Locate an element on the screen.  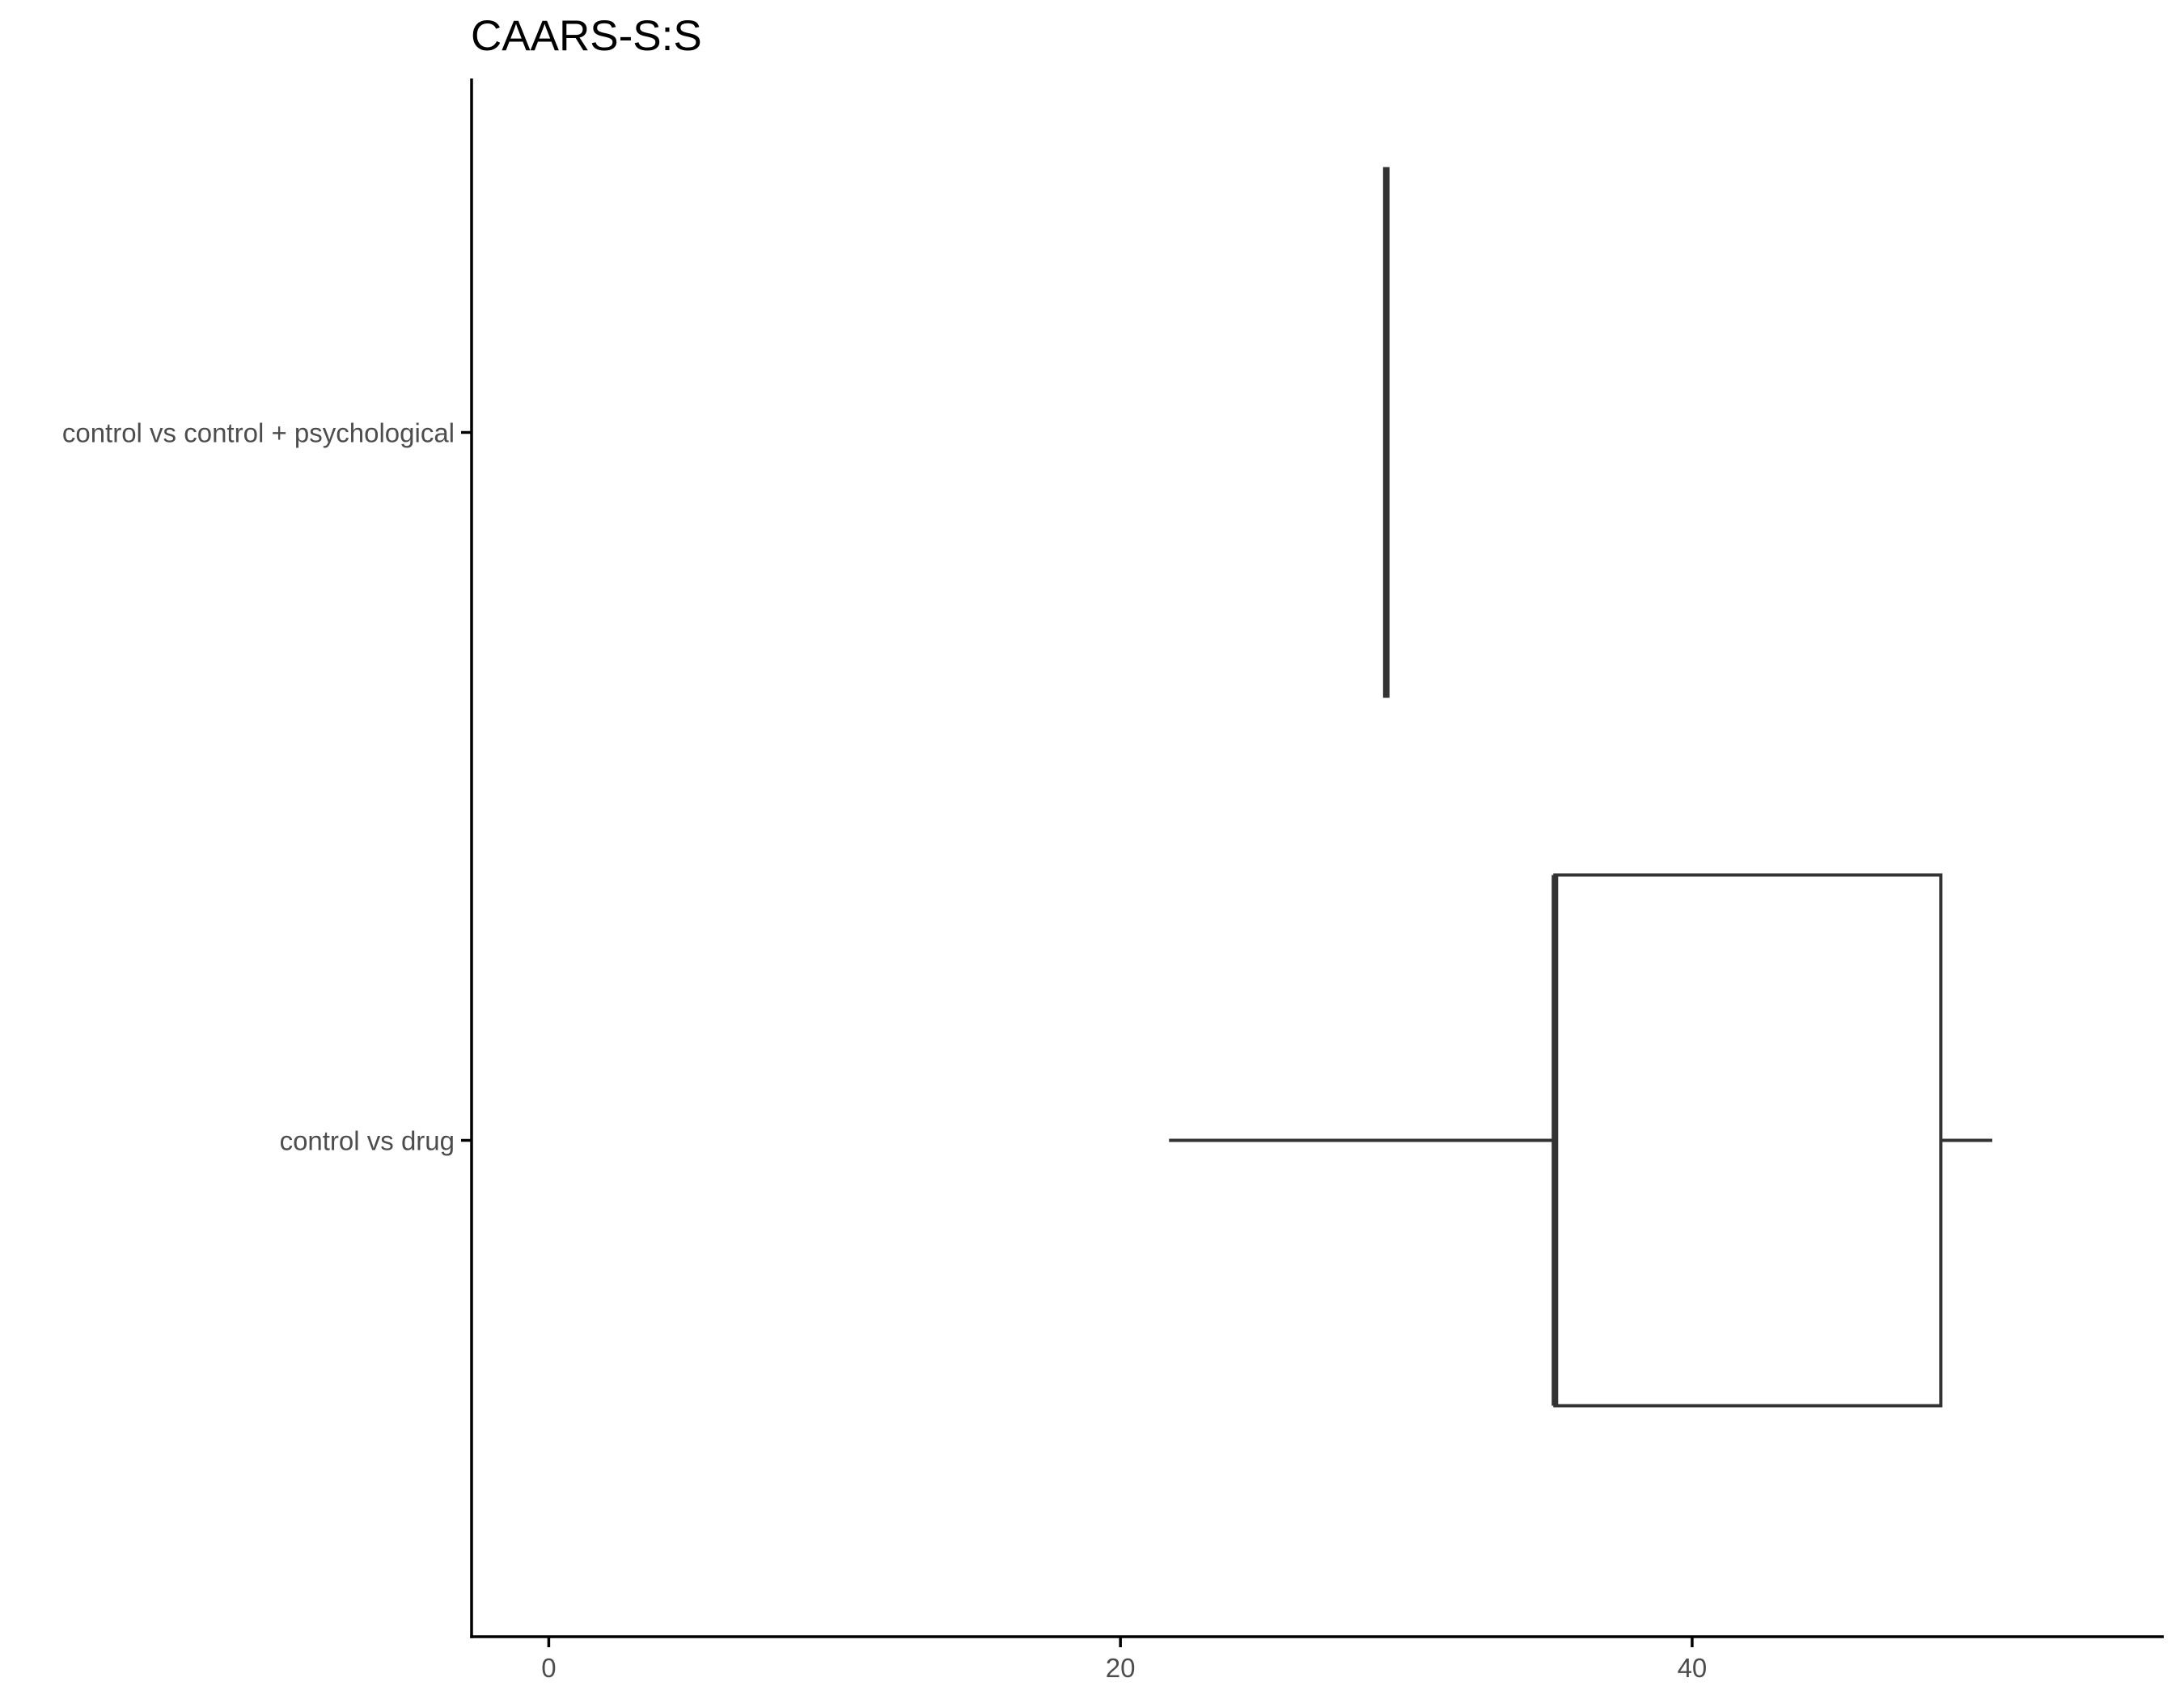
y-tick-label-0: control vs control + psychological is located at coordinates (258, 433).